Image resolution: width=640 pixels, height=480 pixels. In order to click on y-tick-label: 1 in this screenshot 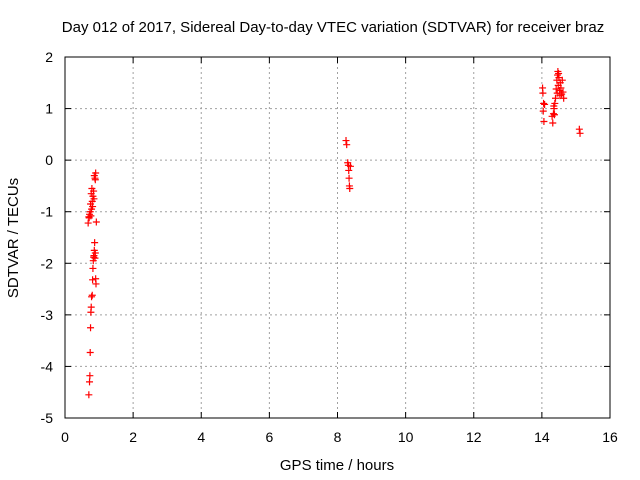, I will do `click(49, 109)`.